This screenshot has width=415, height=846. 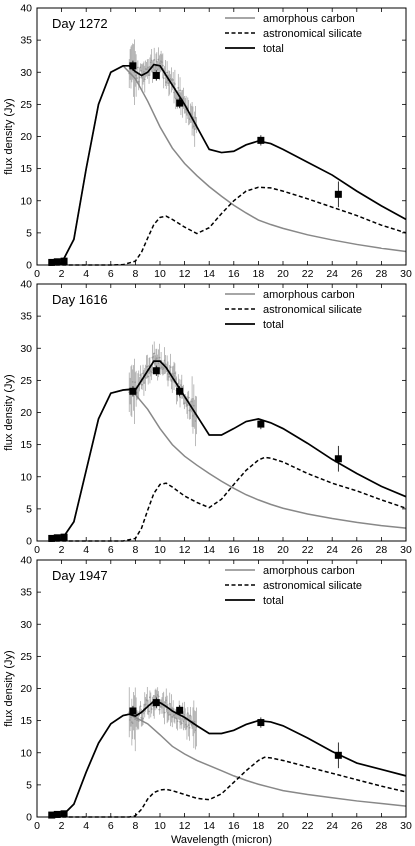 I want to click on legend-entry: astronomical silicate, so click(x=312, y=586).